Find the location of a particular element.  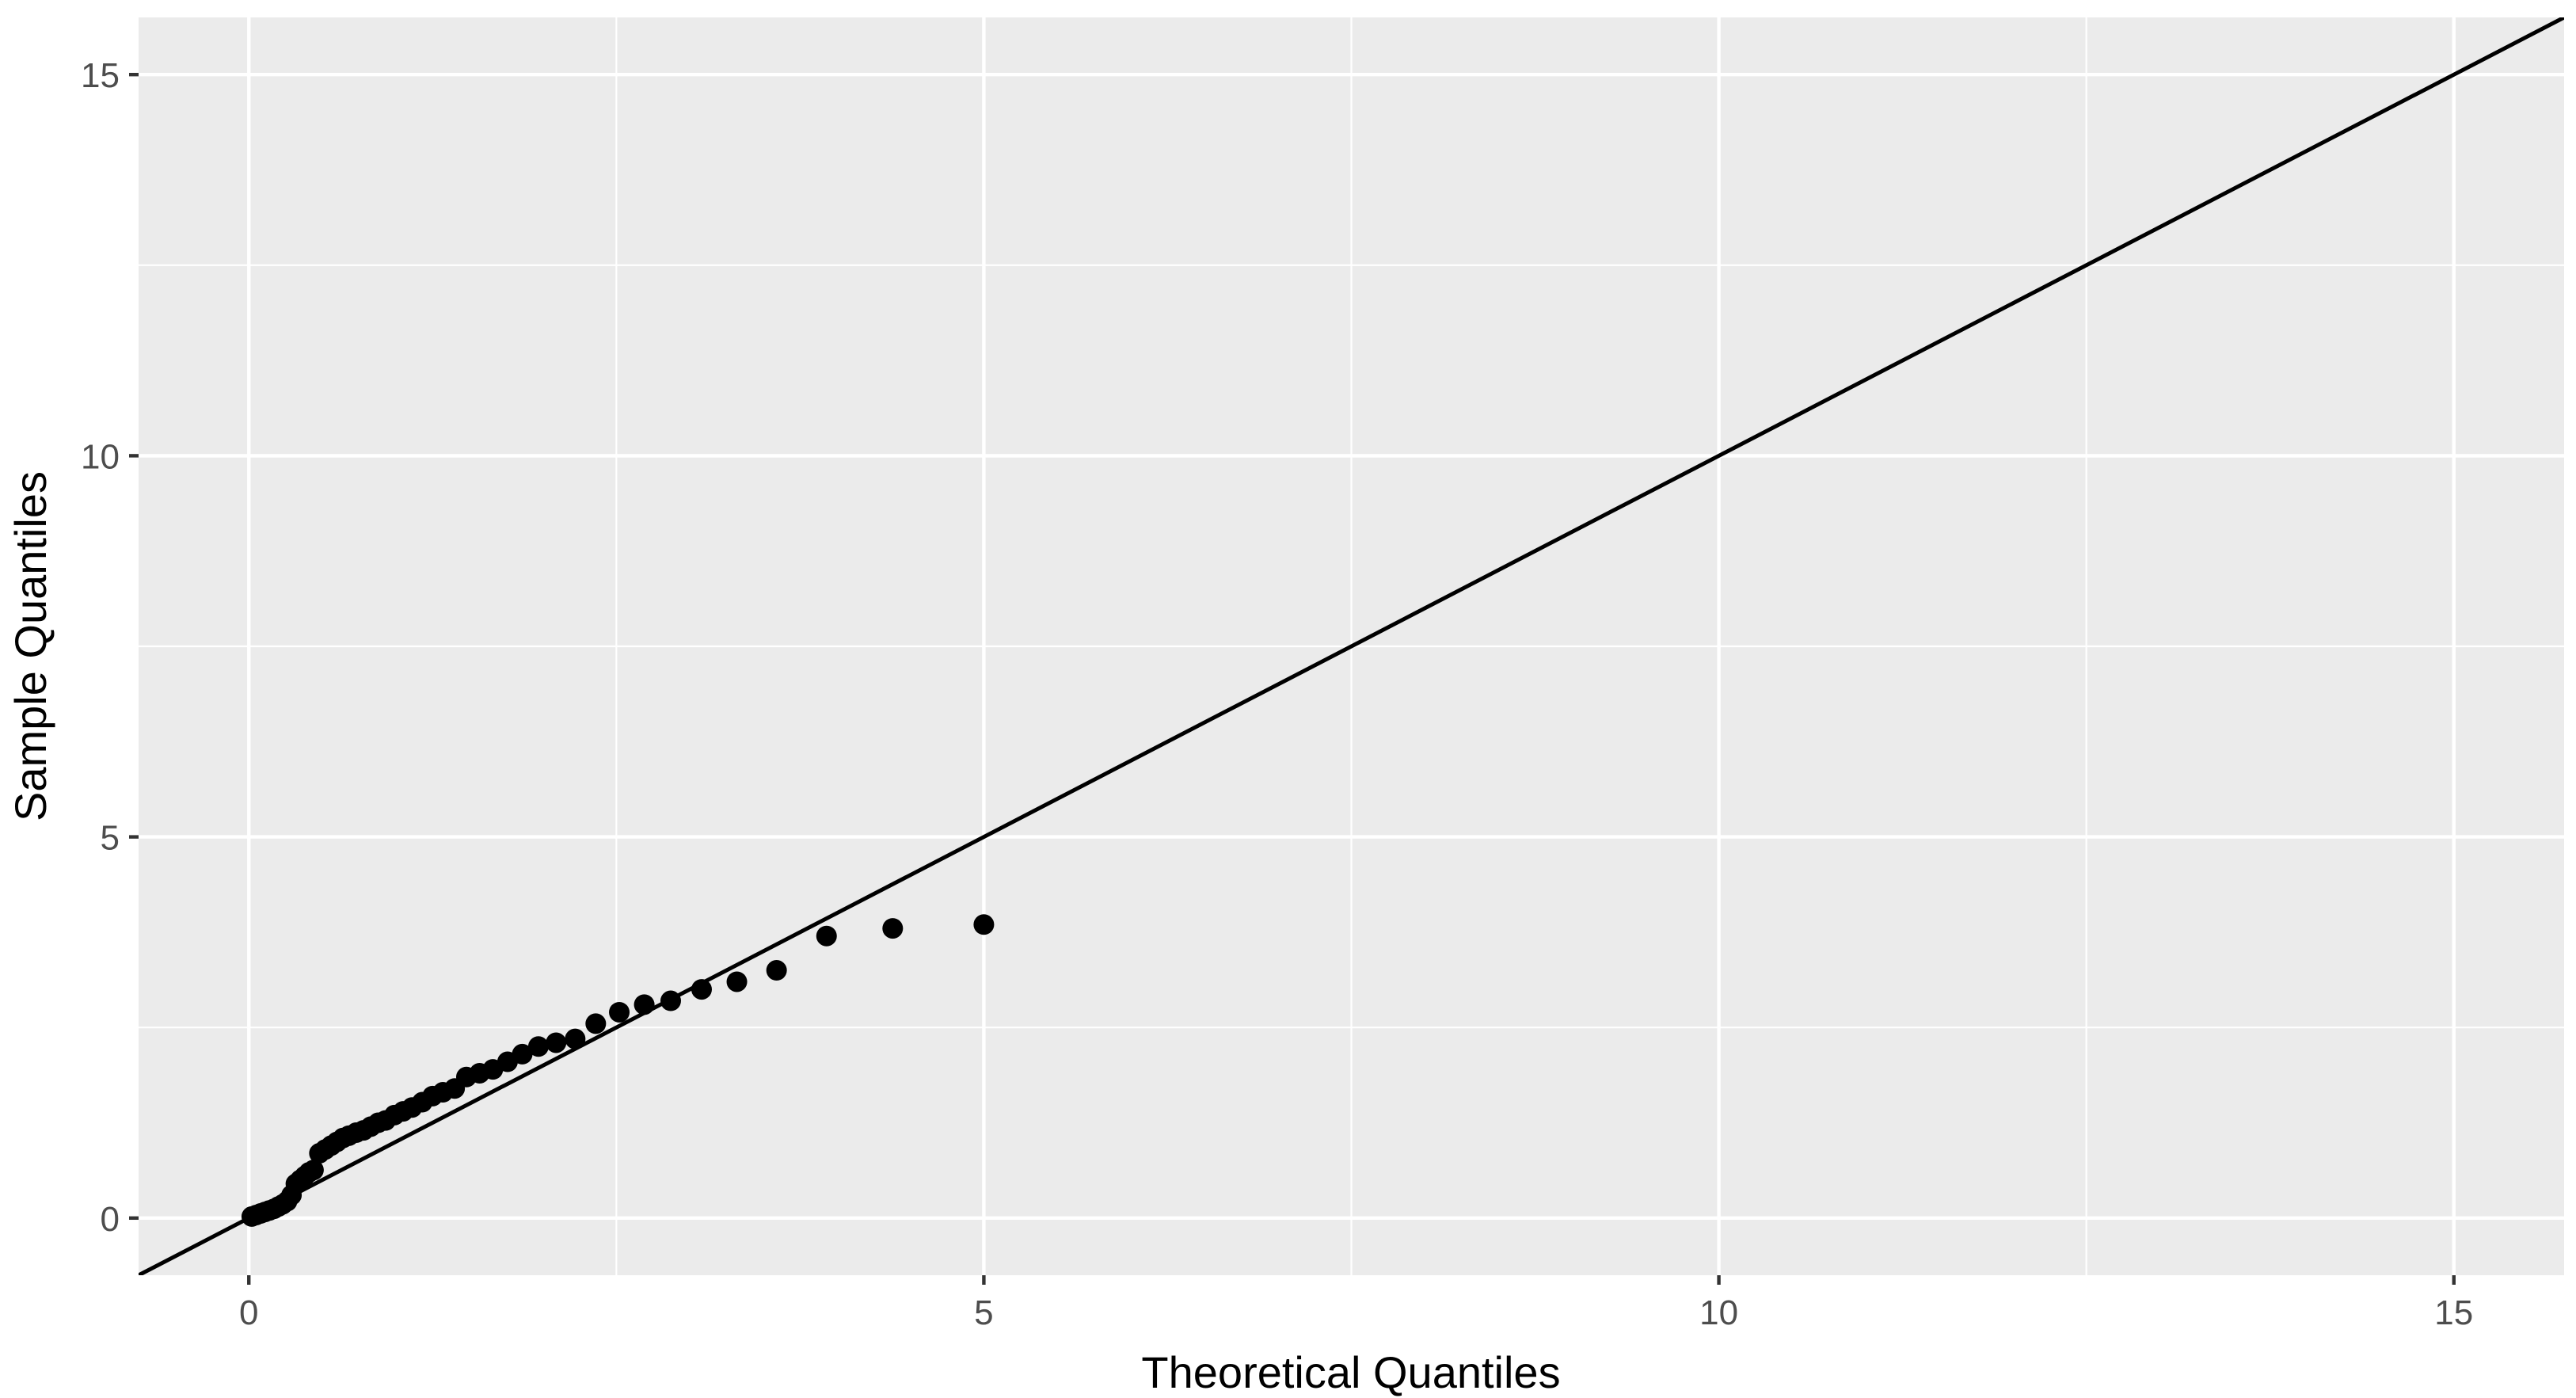

data-points is located at coordinates (618, 1070).